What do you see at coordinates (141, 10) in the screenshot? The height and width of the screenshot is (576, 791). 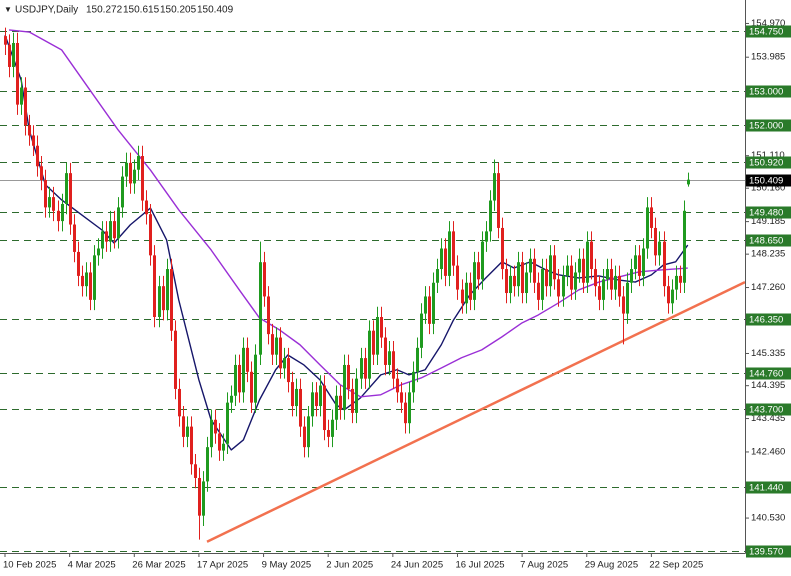 I see `header-high: 150.615` at bounding box center [141, 10].